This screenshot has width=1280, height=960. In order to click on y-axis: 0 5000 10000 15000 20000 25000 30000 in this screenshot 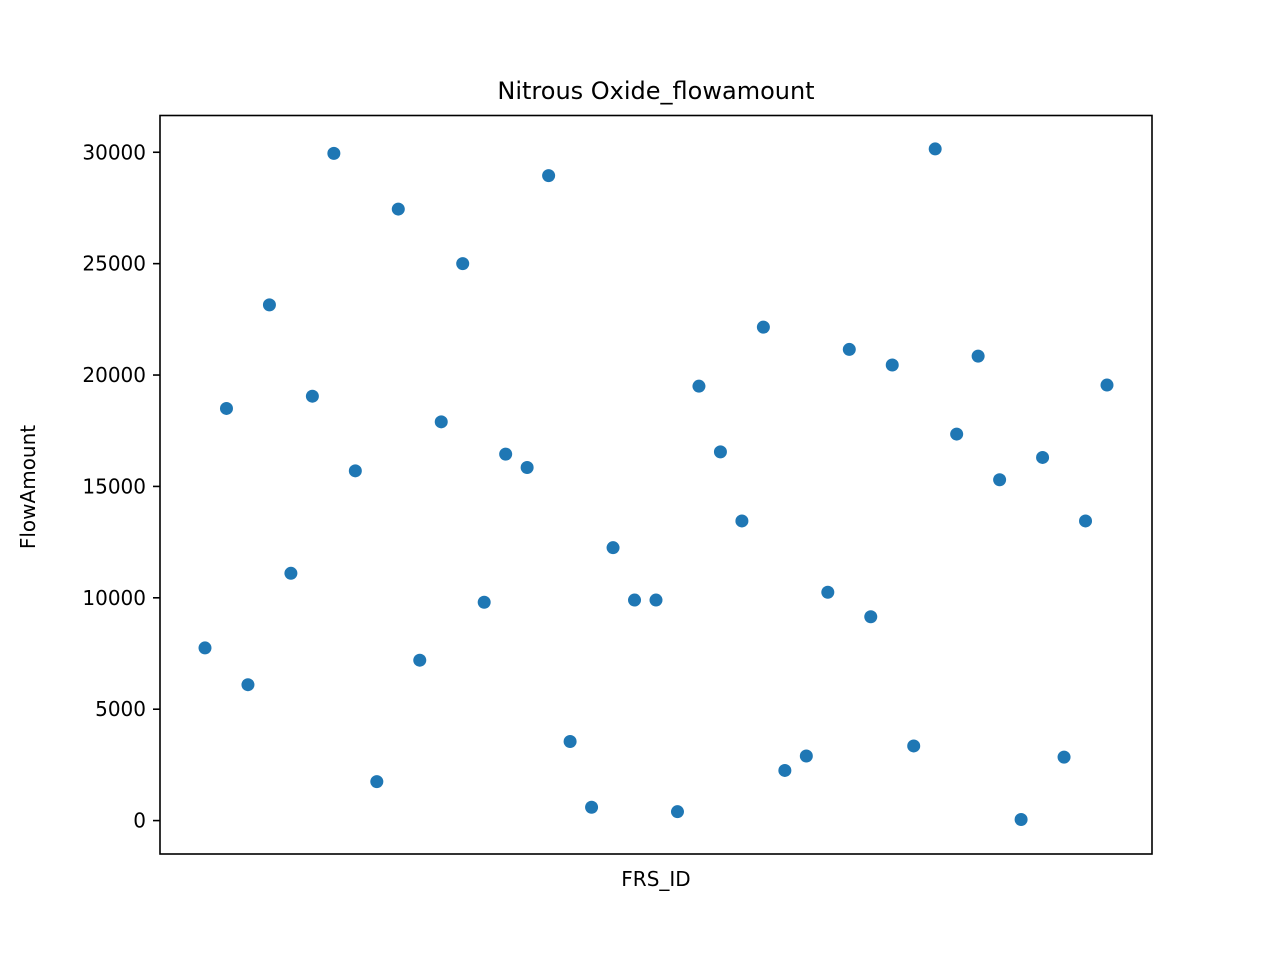, I will do `click(121, 486)`.